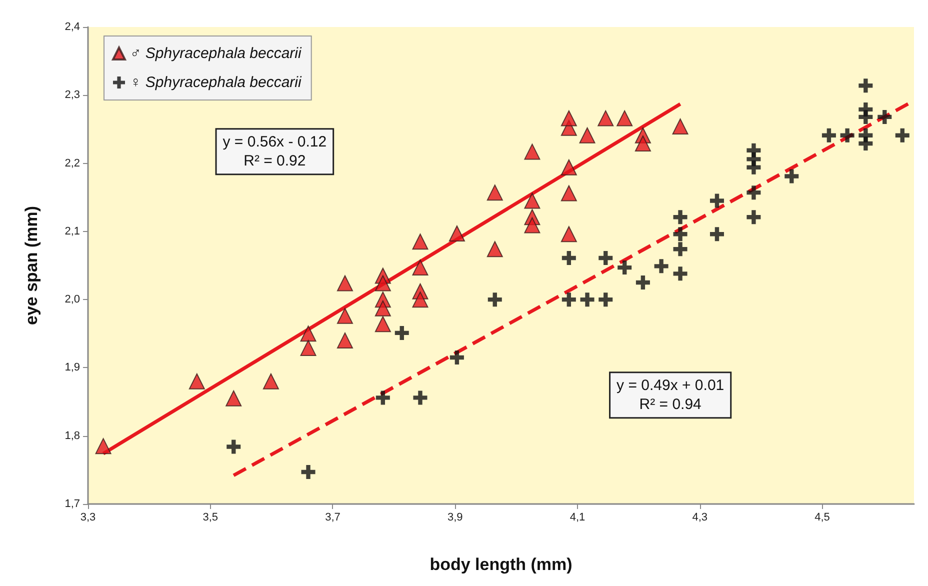  I want to click on y-tick-label: 2,4, so click(72, 27).